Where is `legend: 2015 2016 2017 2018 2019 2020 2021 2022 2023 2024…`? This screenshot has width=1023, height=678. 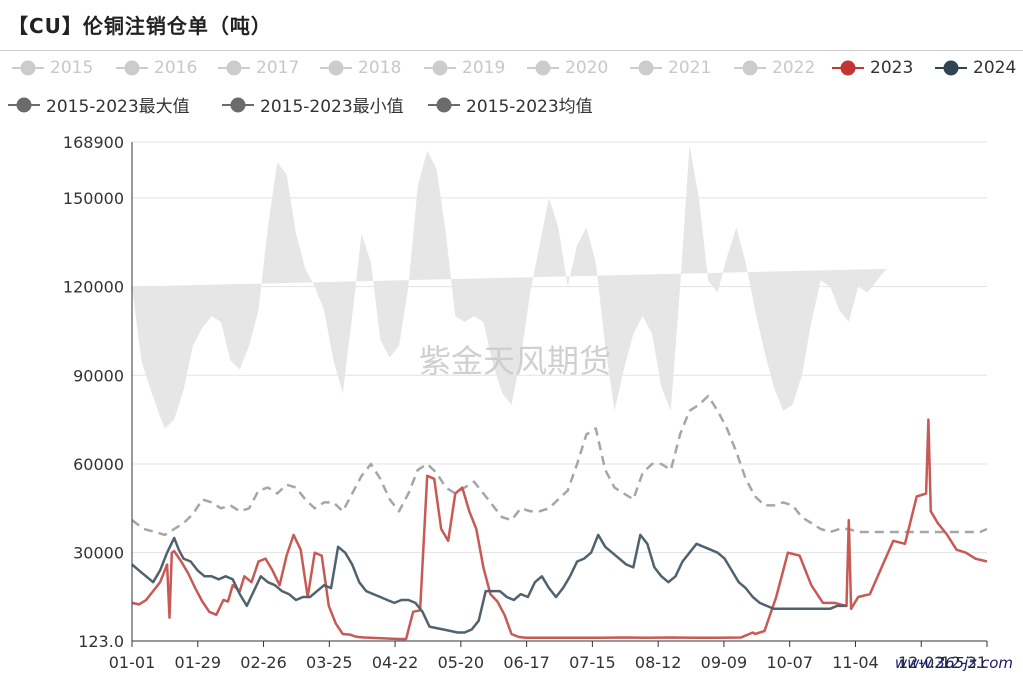 legend: 2015 2016 2017 2018 2019 2020 2021 2022 2023 2024… is located at coordinates (511, 87).